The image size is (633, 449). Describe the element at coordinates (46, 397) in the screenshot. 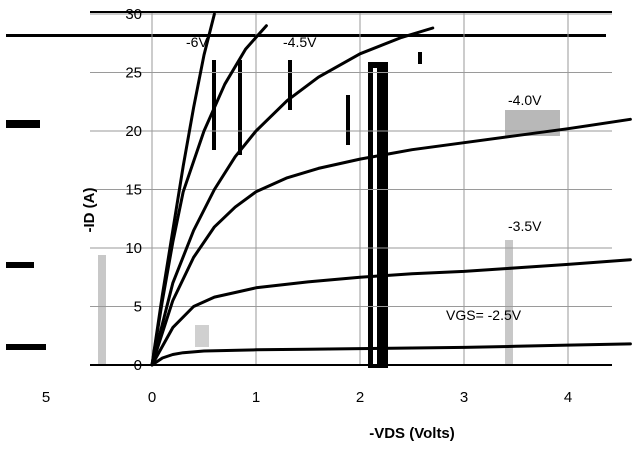

I see `left-margin-label: 5` at that location.